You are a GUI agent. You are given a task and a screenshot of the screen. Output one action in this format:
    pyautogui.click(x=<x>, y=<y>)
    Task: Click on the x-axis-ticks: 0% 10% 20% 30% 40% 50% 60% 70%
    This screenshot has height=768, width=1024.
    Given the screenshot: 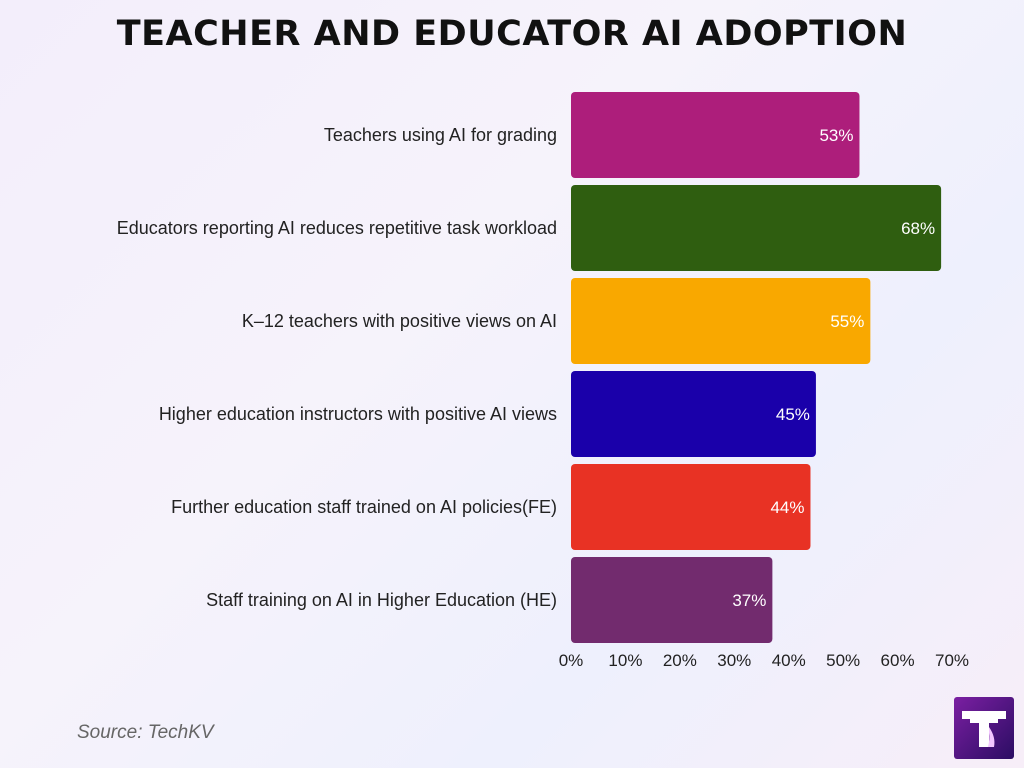 What is the action you would take?
    pyautogui.click(x=764, y=660)
    